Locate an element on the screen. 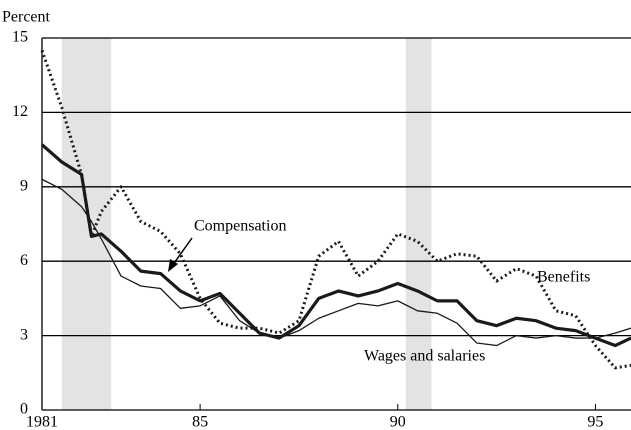 This screenshot has height=430, width=631. x-tick-label: 1981 is located at coordinates (42, 422).